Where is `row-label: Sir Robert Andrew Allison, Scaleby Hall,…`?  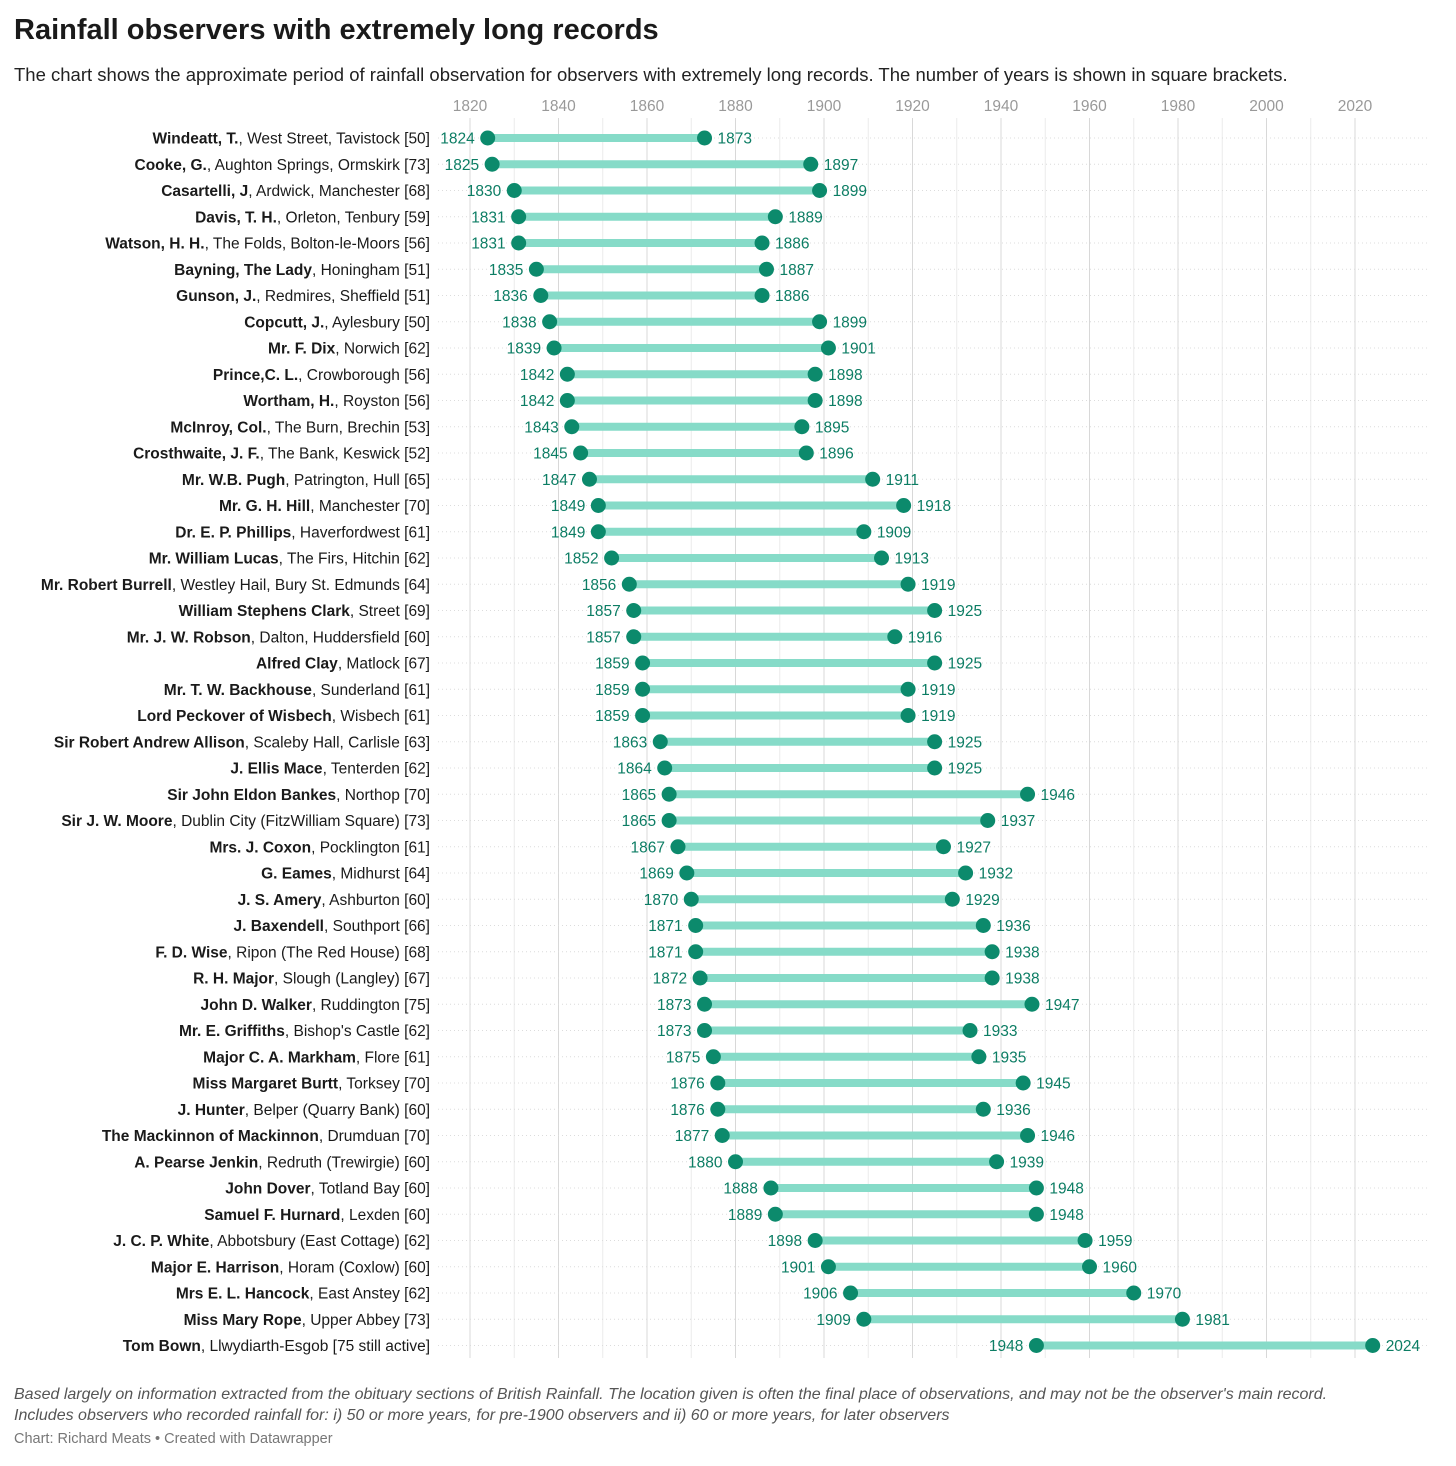 row-label: Sir Robert Andrew Allison, Scaleby Hall,… is located at coordinates (242, 742).